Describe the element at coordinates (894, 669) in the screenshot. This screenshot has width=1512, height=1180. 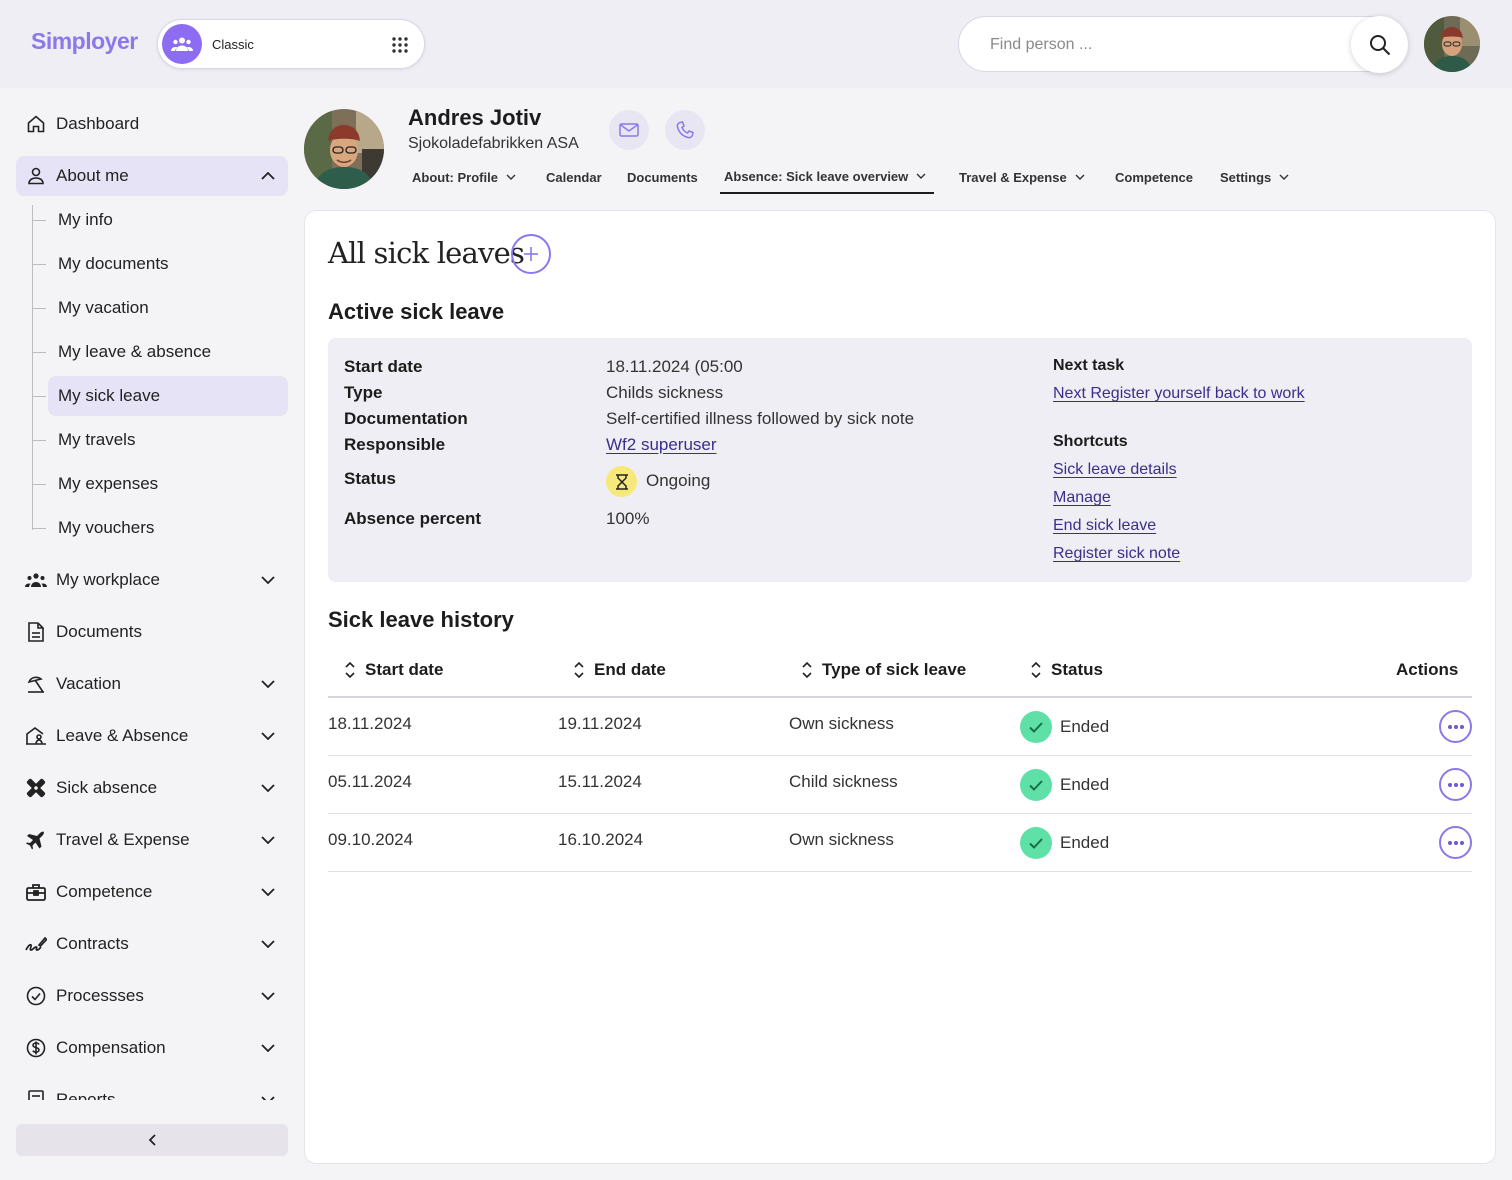
I see `column-header-label: Type of sick leave` at that location.